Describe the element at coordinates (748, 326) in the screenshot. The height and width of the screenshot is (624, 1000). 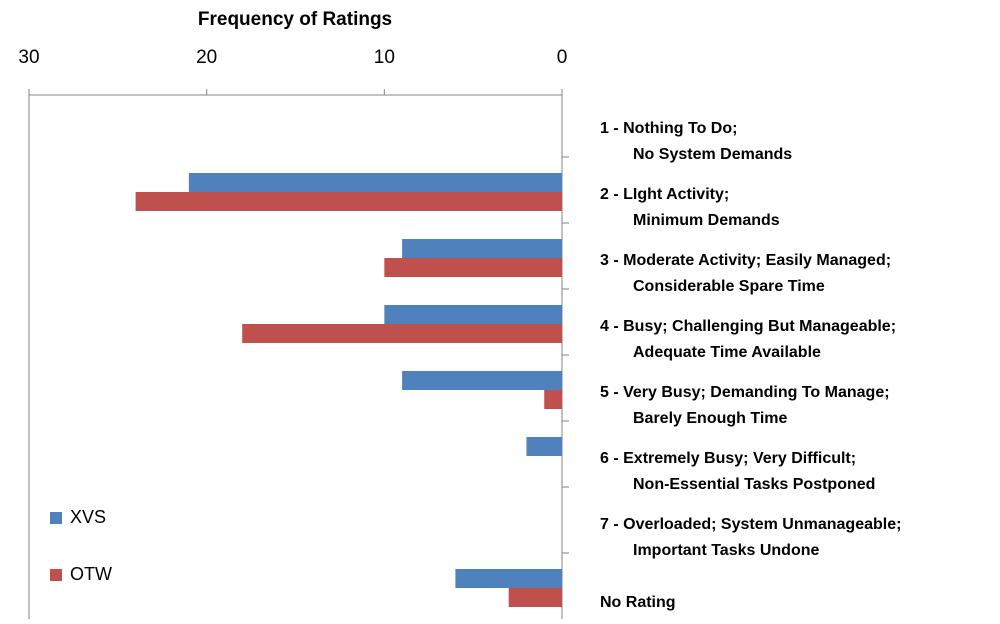
I see `category-label: 4 - Busy; Challenging But Manageable;` at that location.